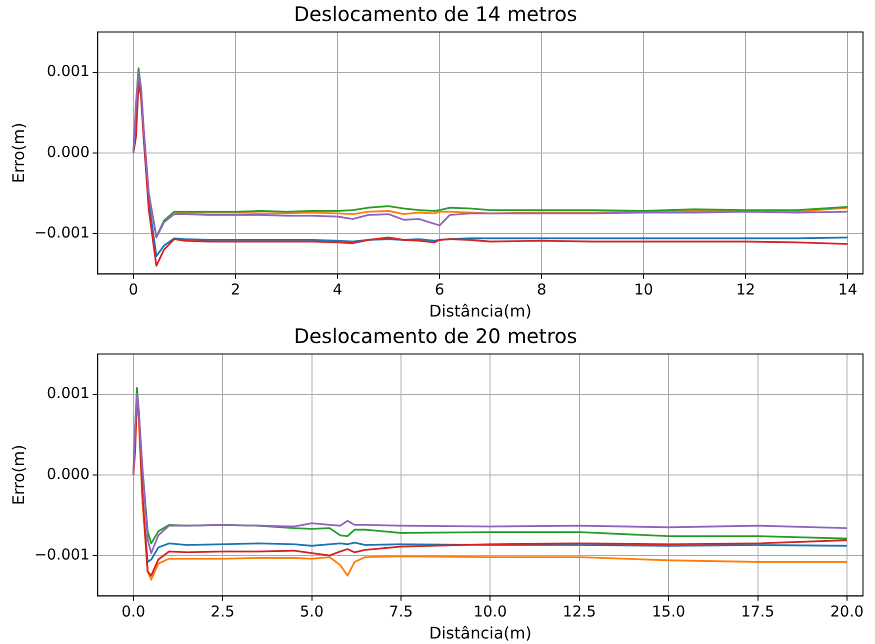 This screenshot has width=875, height=644. Describe the element at coordinates (644, 289) in the screenshot. I see `x-tick-label: 10` at that location.